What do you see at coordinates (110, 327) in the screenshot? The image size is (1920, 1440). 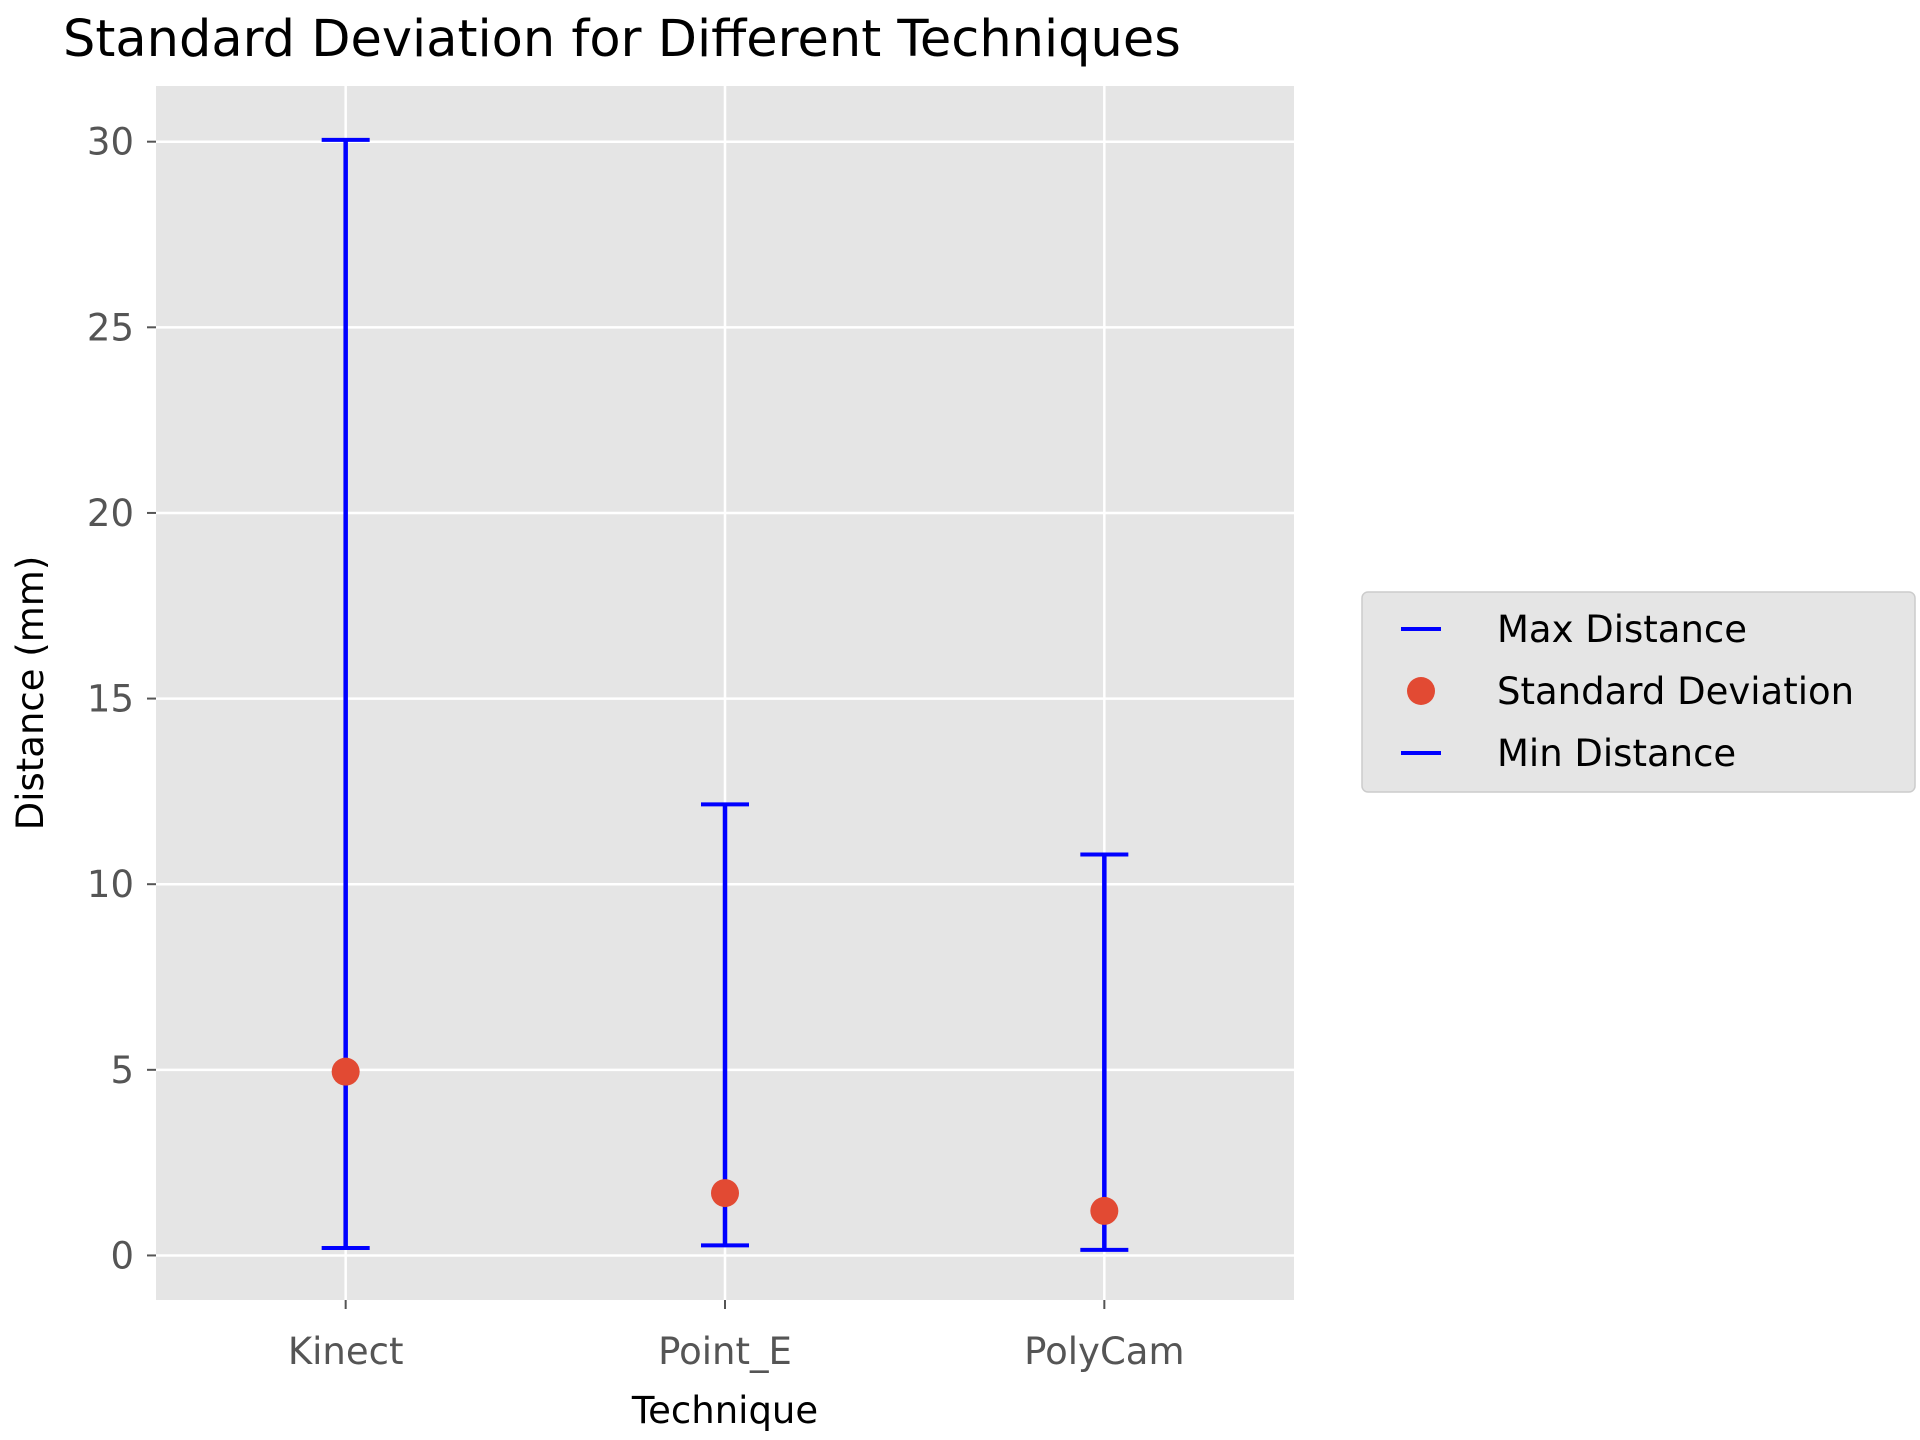 I see `y-tick-label: 25` at bounding box center [110, 327].